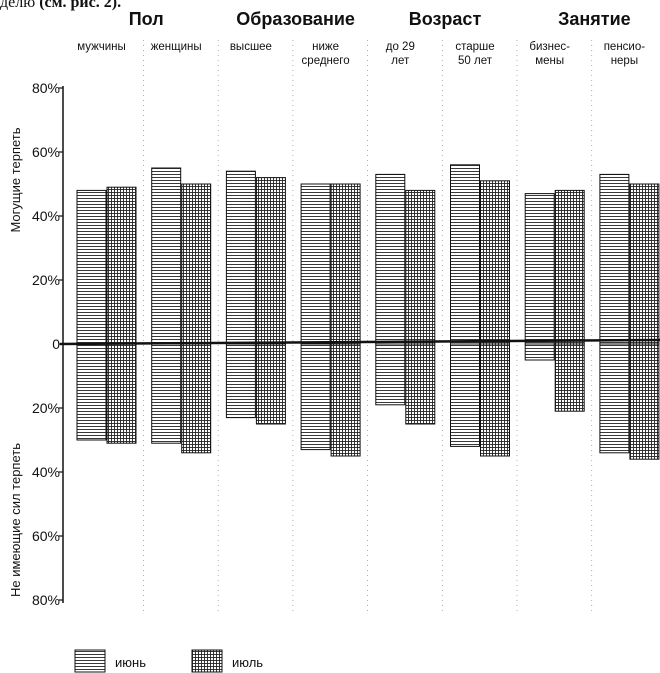 The image size is (660, 673). What do you see at coordinates (549, 61) in the screenshot?
I see `category-label: мены` at bounding box center [549, 61].